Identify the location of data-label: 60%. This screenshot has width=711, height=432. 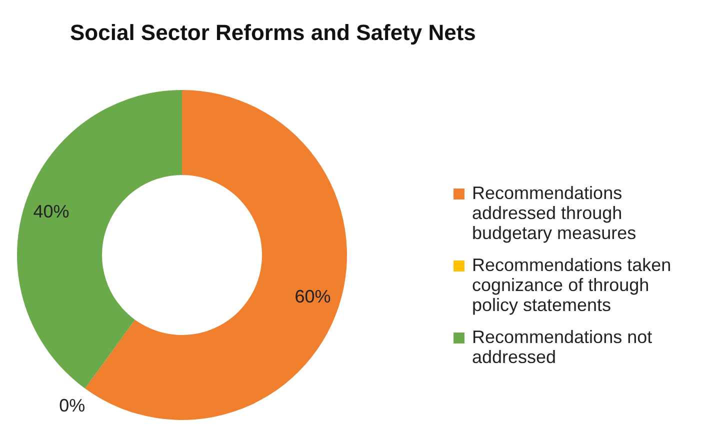
(312, 296).